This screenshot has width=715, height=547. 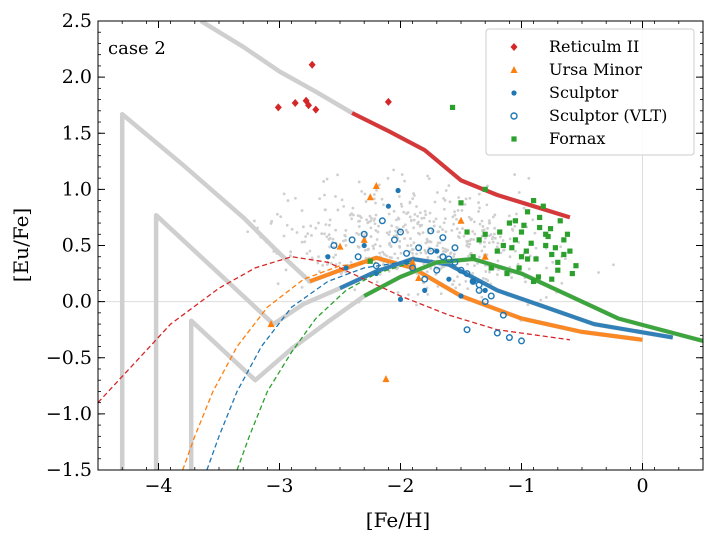 I want to click on y-tick-label: −1.0, so click(x=69, y=414).